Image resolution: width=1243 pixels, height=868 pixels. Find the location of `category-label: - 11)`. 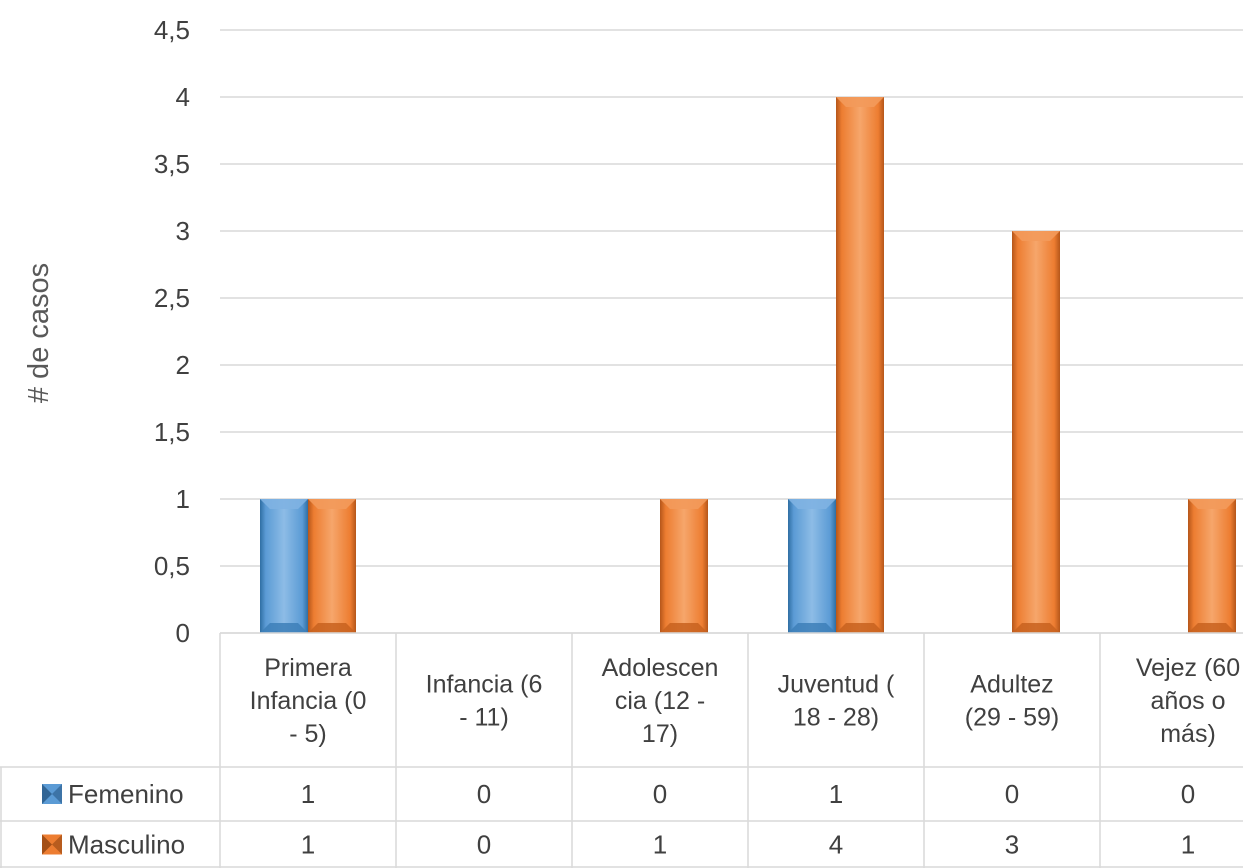

category-label: - 11) is located at coordinates (484, 718).